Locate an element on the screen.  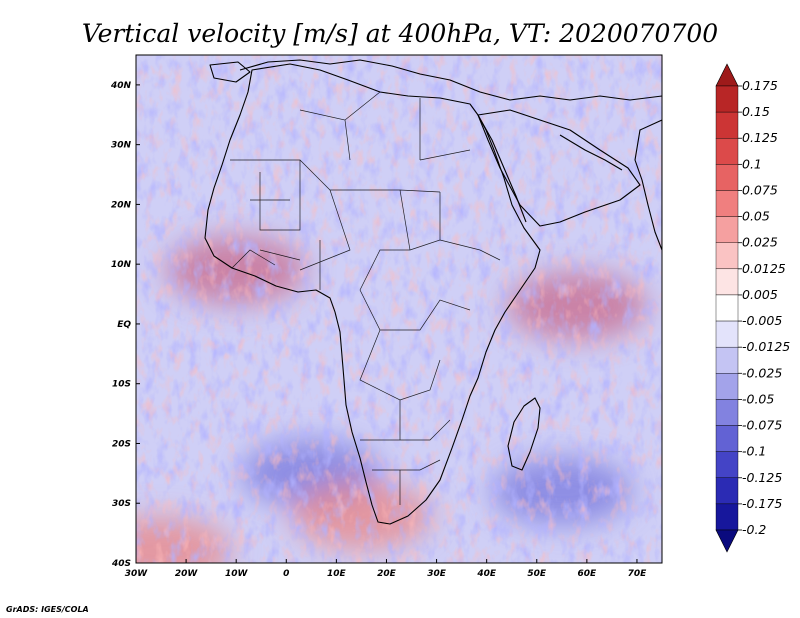
arabia-coastline is located at coordinates (559, 168).